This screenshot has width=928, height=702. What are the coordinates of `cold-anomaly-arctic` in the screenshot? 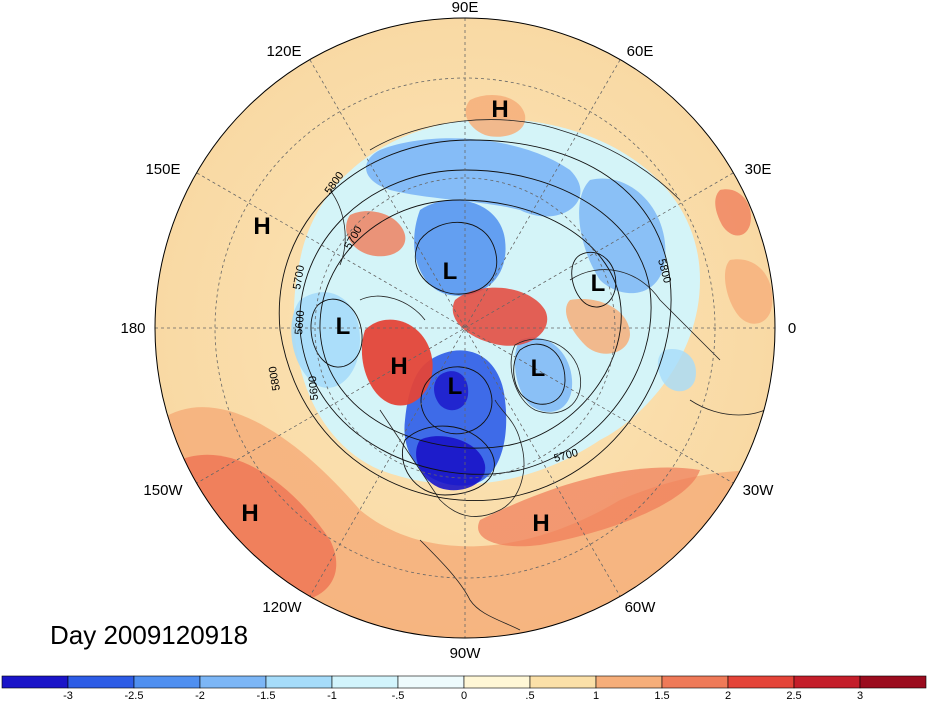 It's located at (460, 248).